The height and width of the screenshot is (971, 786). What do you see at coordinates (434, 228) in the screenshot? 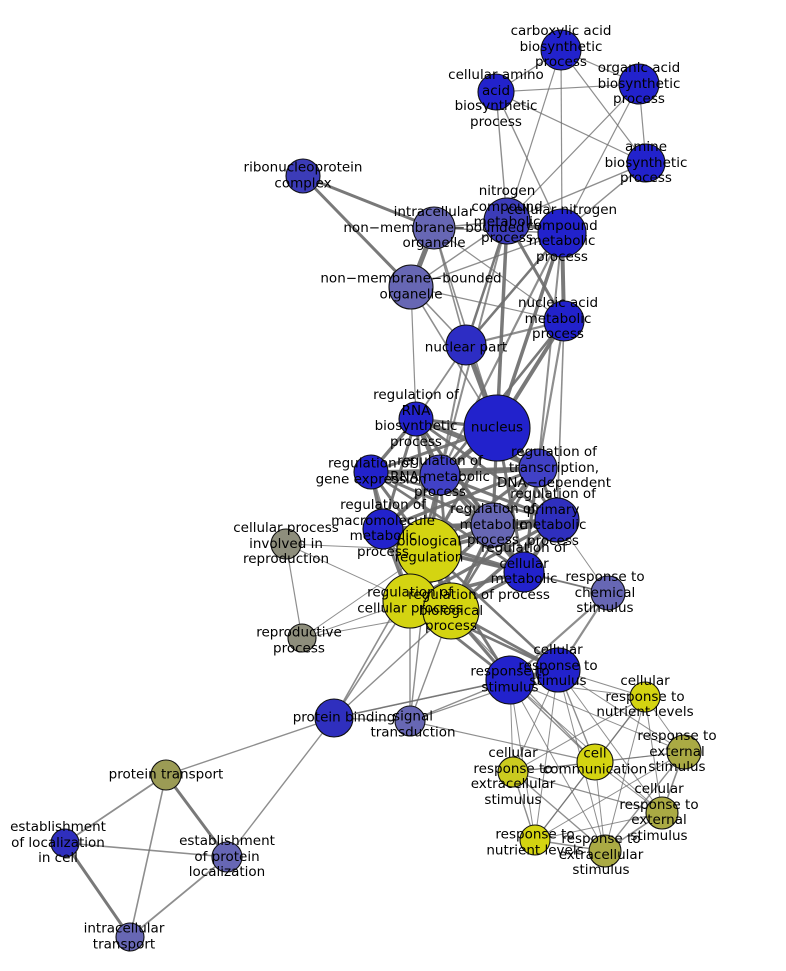
I see `graph-node-intracellular_non_membrane_bounded_organelle` at bounding box center [434, 228].